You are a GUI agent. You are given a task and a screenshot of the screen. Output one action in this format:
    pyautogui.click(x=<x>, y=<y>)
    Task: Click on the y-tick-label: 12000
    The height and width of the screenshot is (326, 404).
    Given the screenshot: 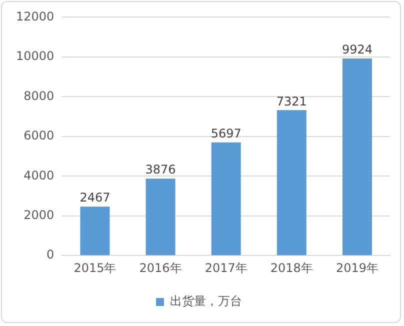 What is the action you would take?
    pyautogui.click(x=35, y=16)
    